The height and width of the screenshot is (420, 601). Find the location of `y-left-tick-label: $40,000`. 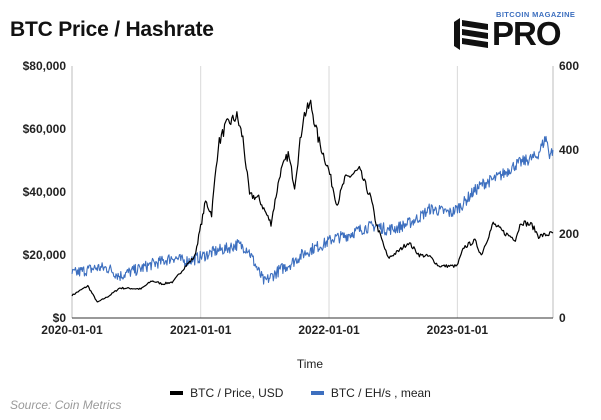

y-left-tick-label: $40,000 is located at coordinates (45, 192).